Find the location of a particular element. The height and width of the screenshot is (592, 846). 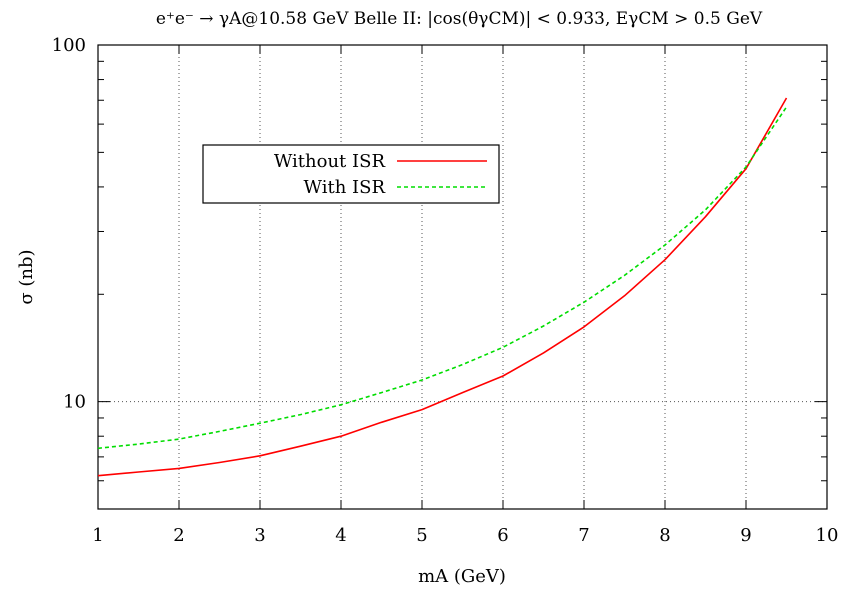

x-tick-label-2: 2 is located at coordinates (178, 535).